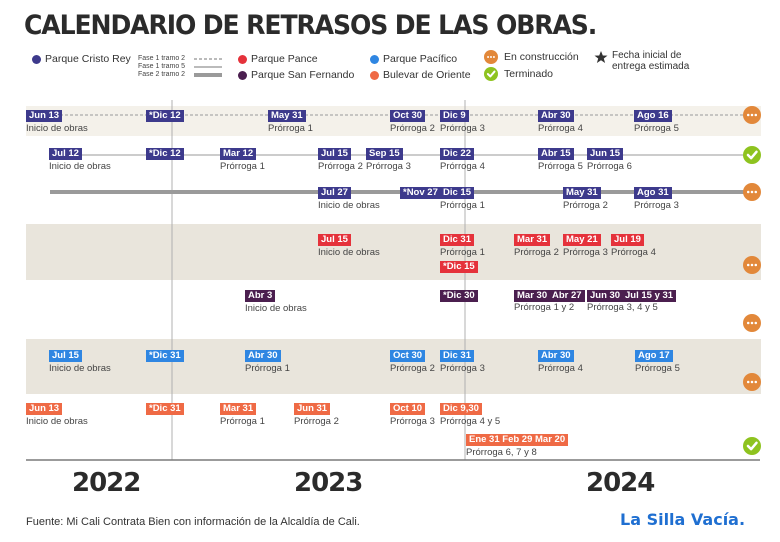 Image resolution: width=780 pixels, height=542 pixels. Describe the element at coordinates (260, 296) in the screenshot. I see `event-date-tag: Abr 3` at that location.